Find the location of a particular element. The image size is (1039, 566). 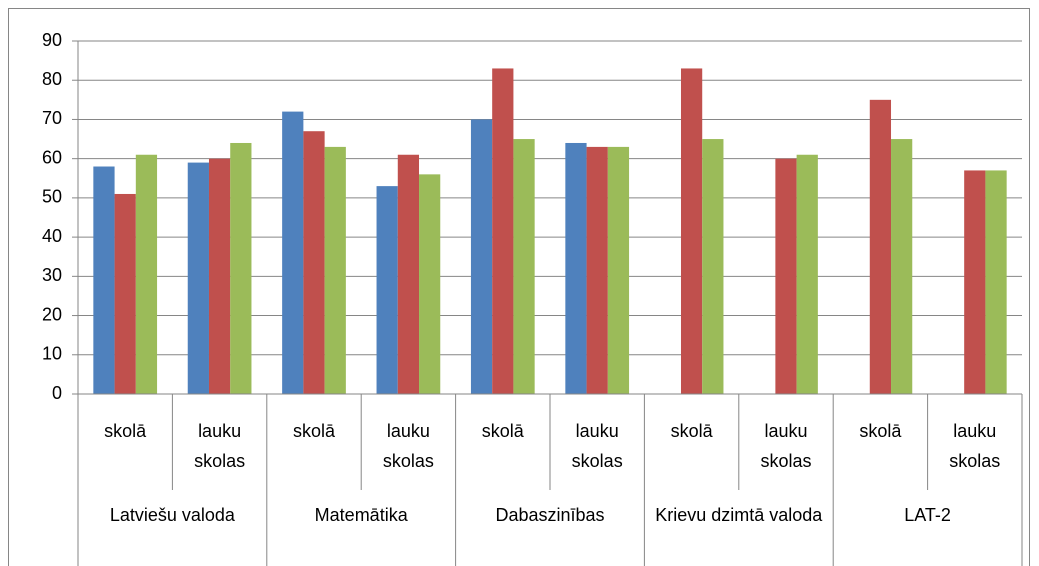

group-label: Latviešu valoda is located at coordinates (172, 515).